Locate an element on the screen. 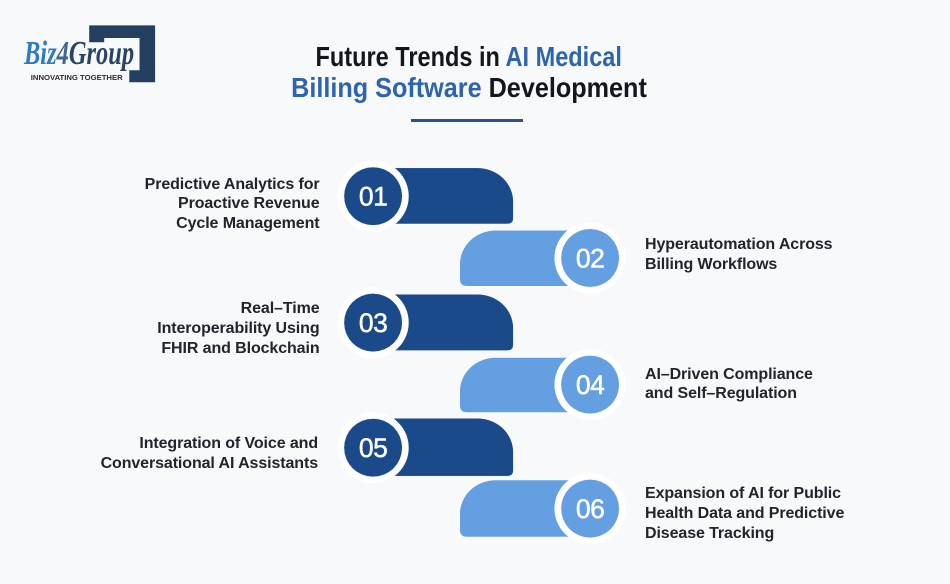  svg-text: 02 is located at coordinates (590, 259).